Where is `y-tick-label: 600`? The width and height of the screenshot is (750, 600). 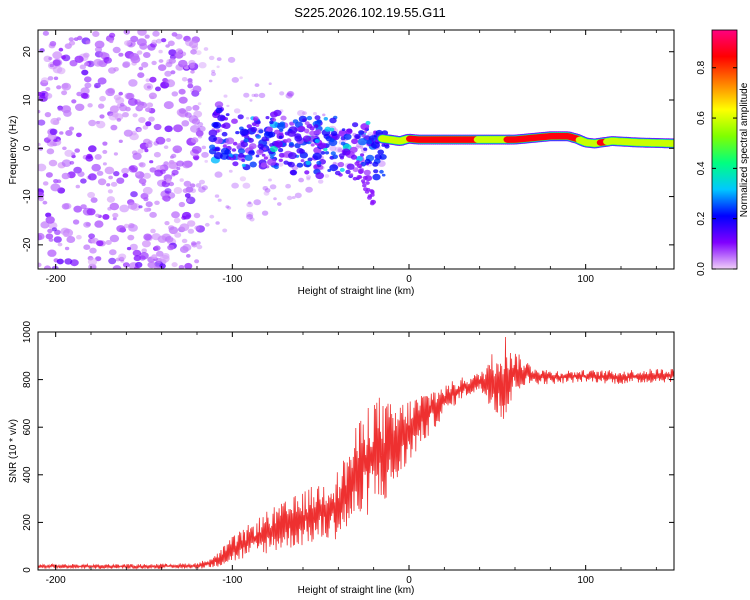
y-tick-label: 600 is located at coordinates (27, 426).